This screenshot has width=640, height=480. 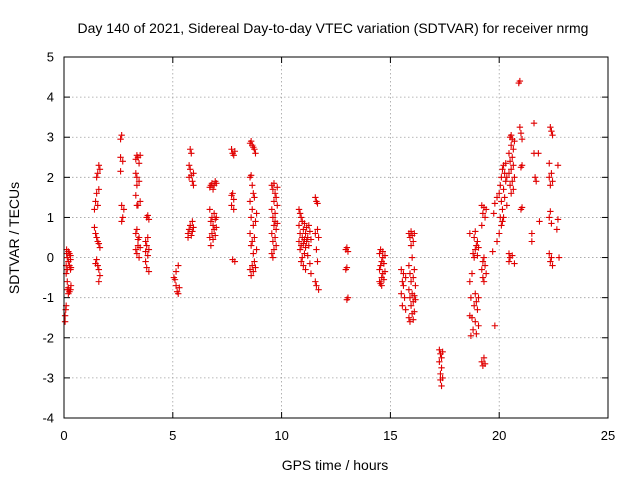 What do you see at coordinates (14, 238) in the screenshot?
I see `y-axis-label: SDTVAR / TECUs` at bounding box center [14, 238].